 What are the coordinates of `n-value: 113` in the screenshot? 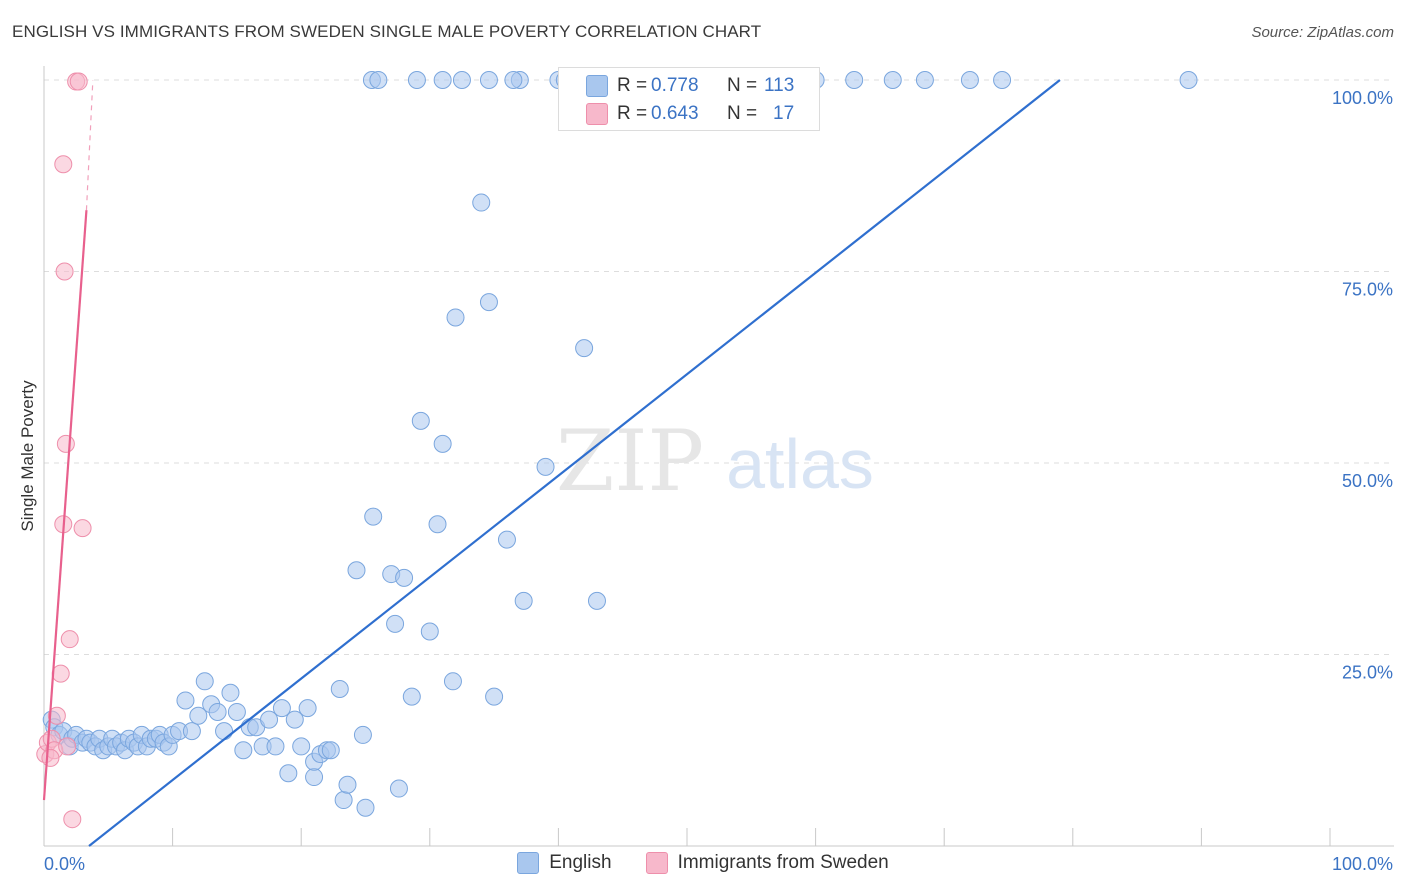 It's located at (779, 85).